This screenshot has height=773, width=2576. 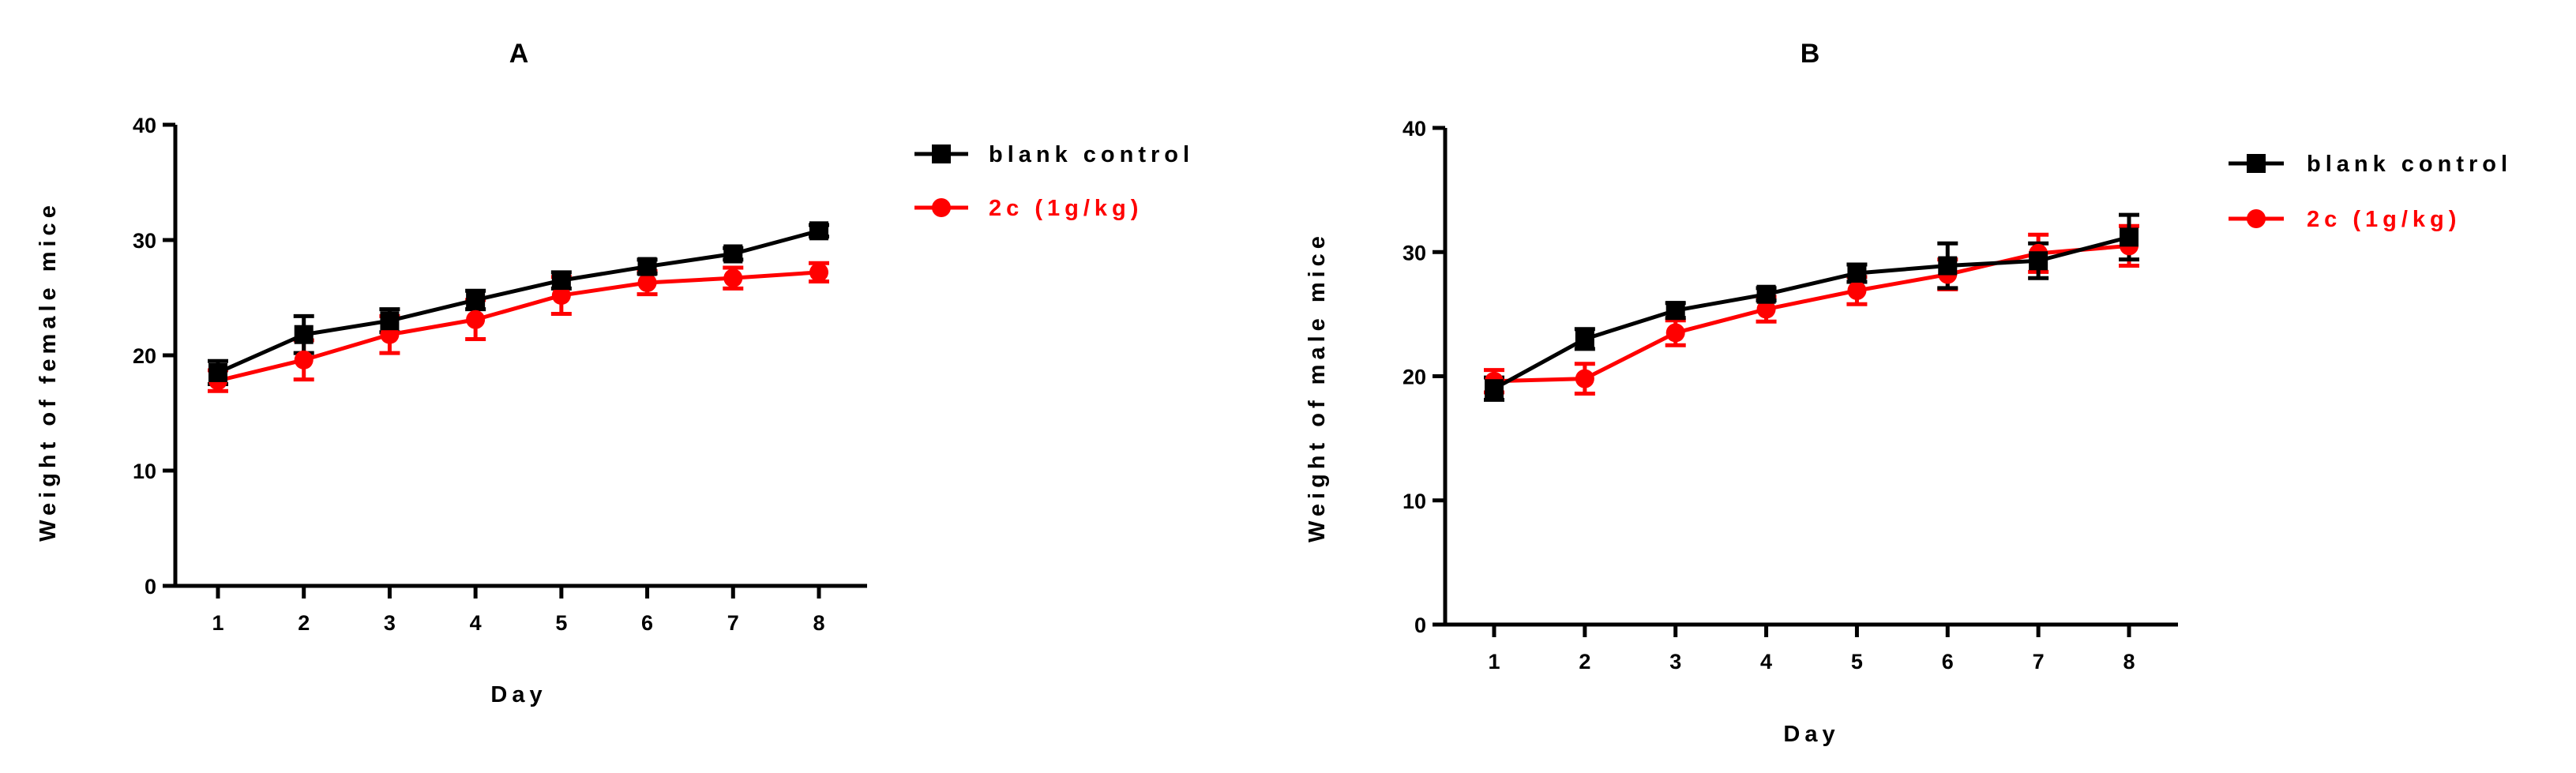 I want to click on series-lines-b, so click(x=1811, y=313).